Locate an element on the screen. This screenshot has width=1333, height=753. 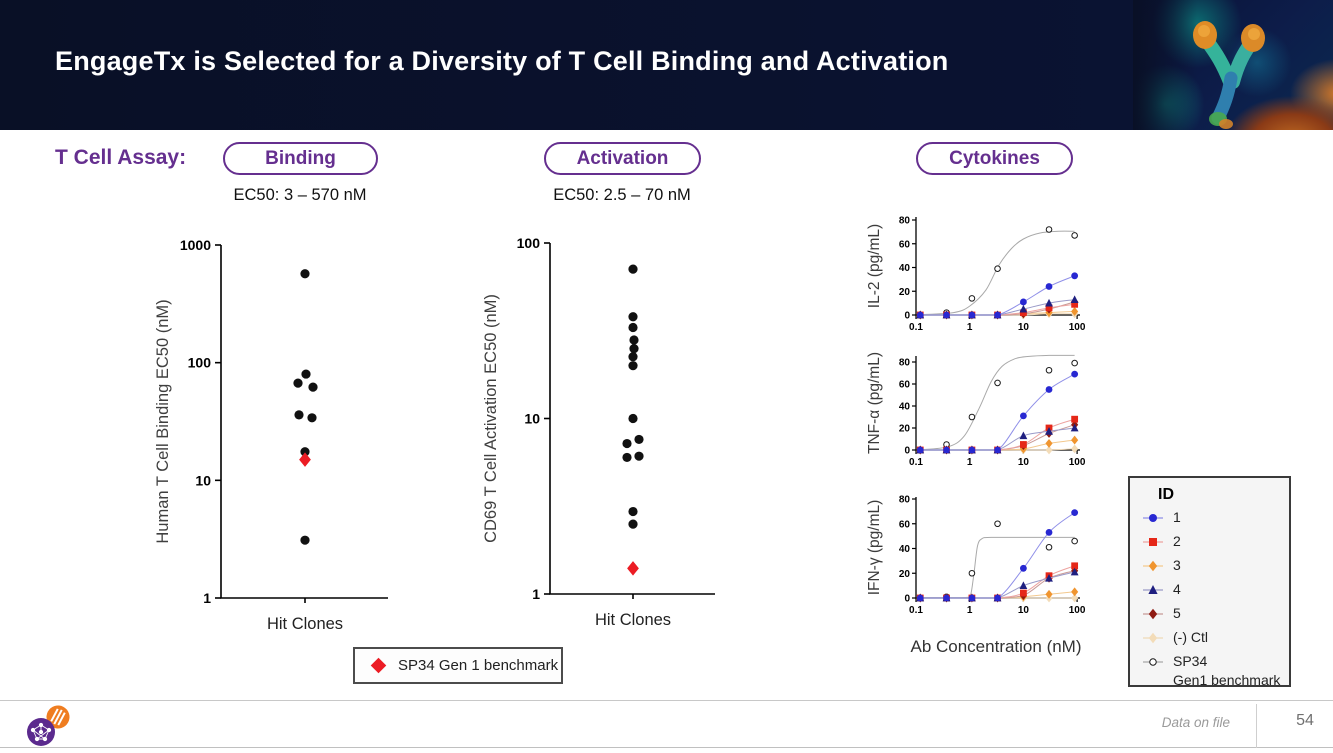
cytokines-pill-button: Cytokines is located at coordinates (994, 158).